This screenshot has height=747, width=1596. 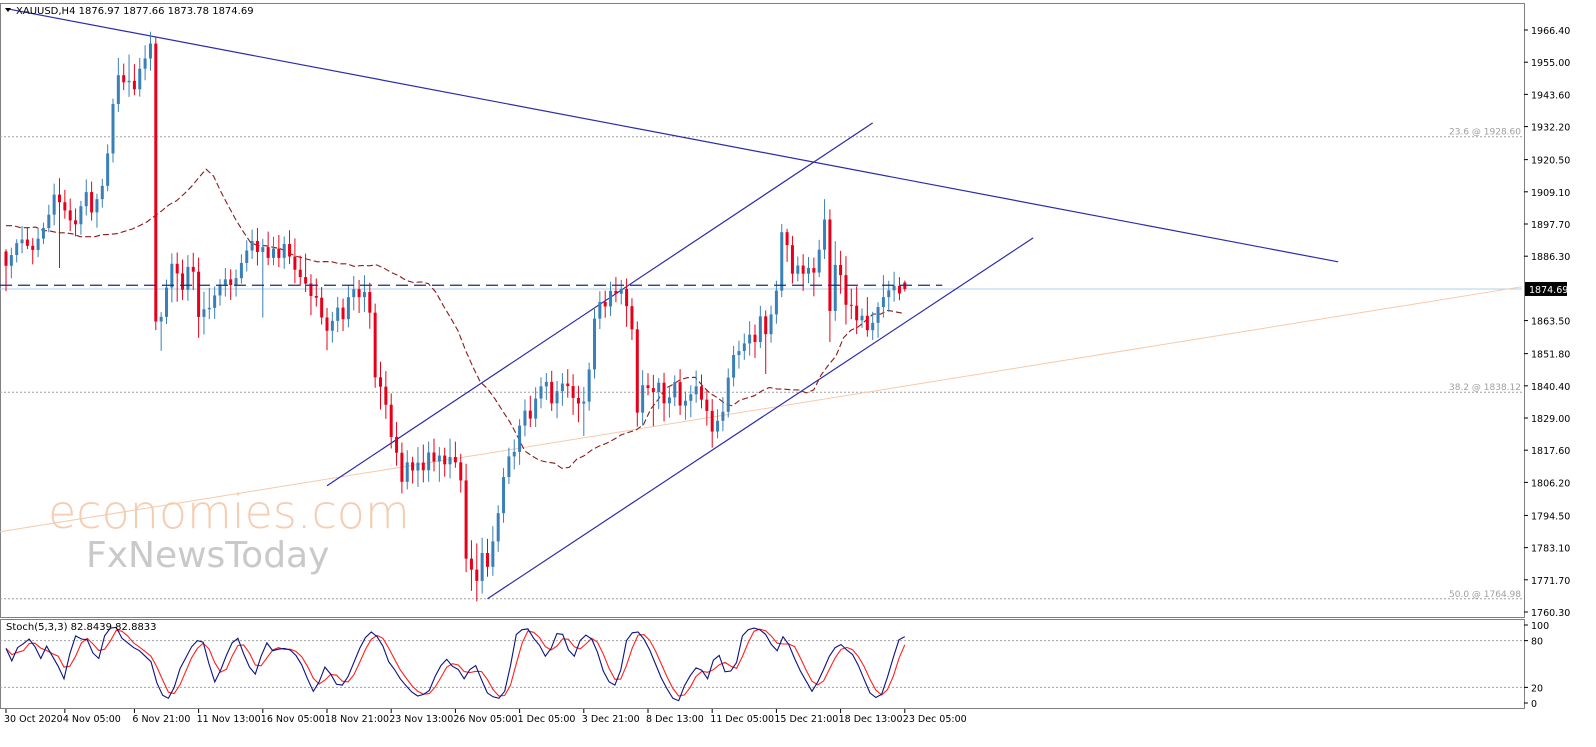 What do you see at coordinates (455, 664) in the screenshot?
I see `stoch-main-line` at bounding box center [455, 664].